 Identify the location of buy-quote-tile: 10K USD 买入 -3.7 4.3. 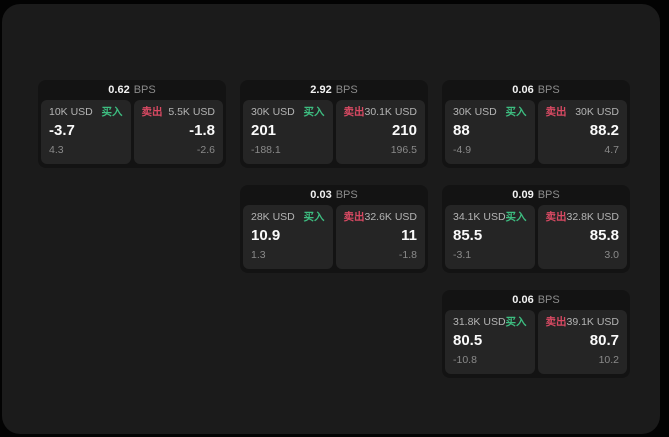
(86, 132).